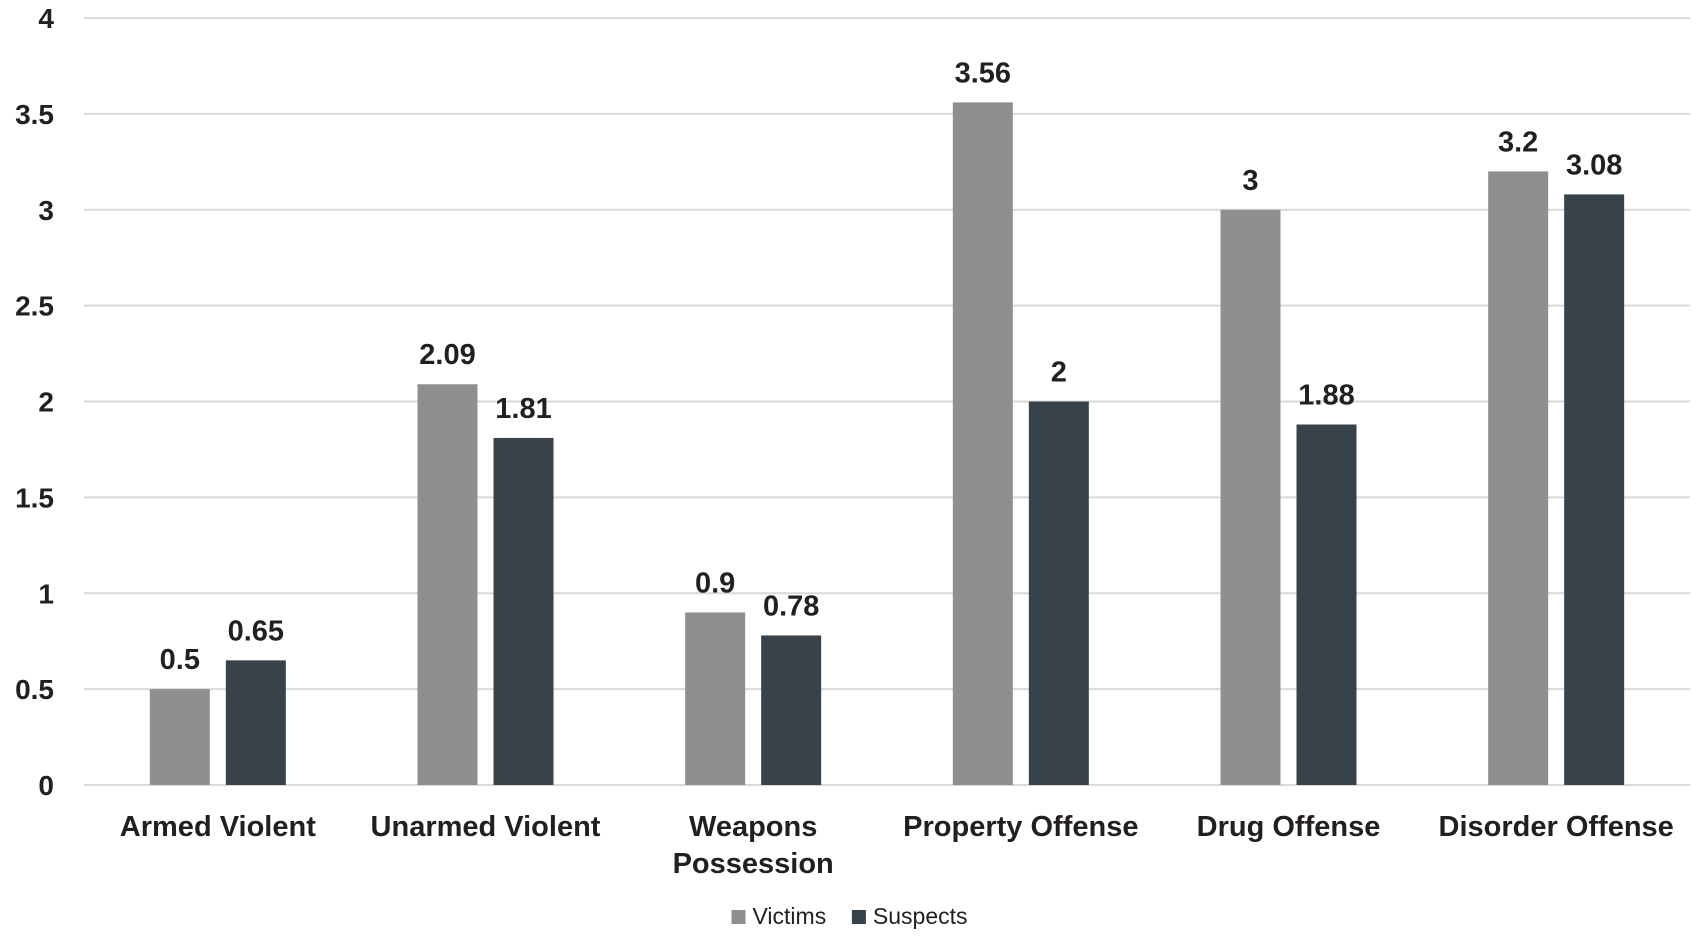 This screenshot has width=1702, height=938. What do you see at coordinates (46, 785) in the screenshot?
I see `y-tick-label: 0` at bounding box center [46, 785].